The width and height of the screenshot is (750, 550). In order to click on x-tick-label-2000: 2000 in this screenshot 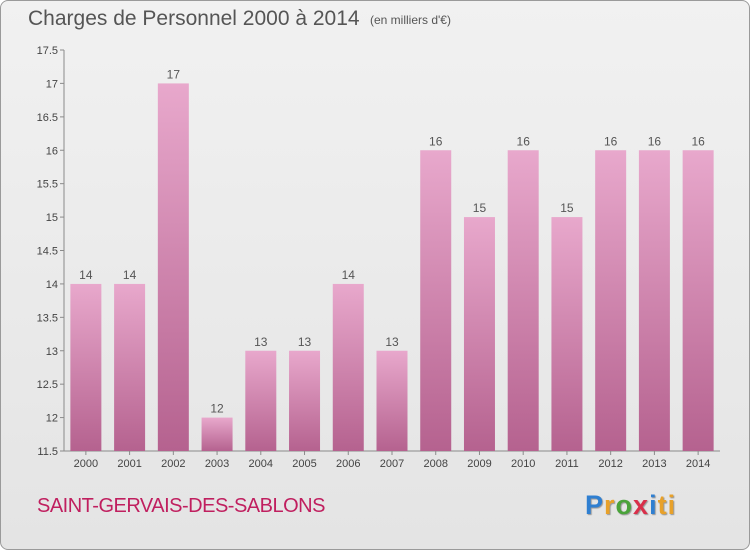, I will do `click(86, 464)`.